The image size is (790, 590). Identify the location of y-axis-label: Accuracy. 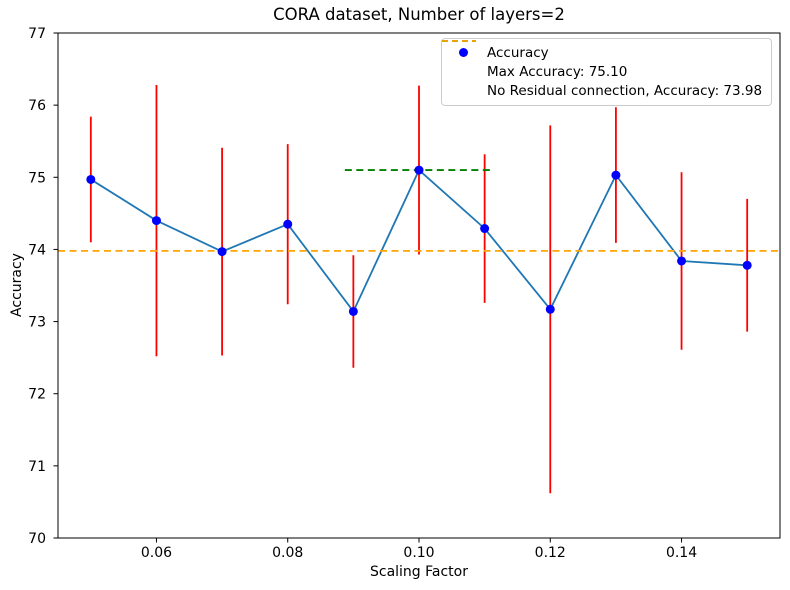
(17, 285).